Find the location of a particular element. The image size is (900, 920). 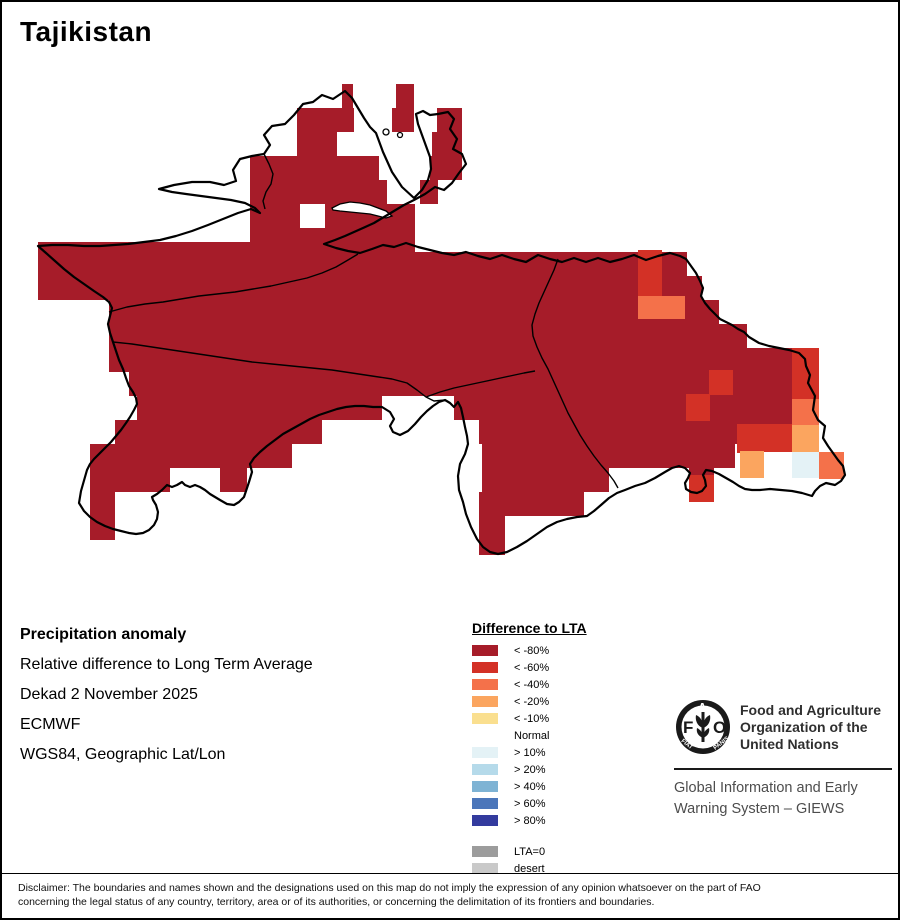

legend-item: LTA=0 is located at coordinates (557, 851).